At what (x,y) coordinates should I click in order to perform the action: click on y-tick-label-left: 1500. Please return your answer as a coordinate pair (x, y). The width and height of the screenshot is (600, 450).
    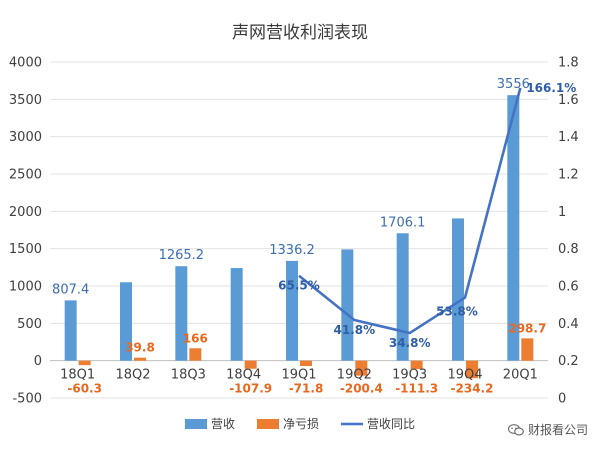
    Looking at the image, I should click on (25, 249).